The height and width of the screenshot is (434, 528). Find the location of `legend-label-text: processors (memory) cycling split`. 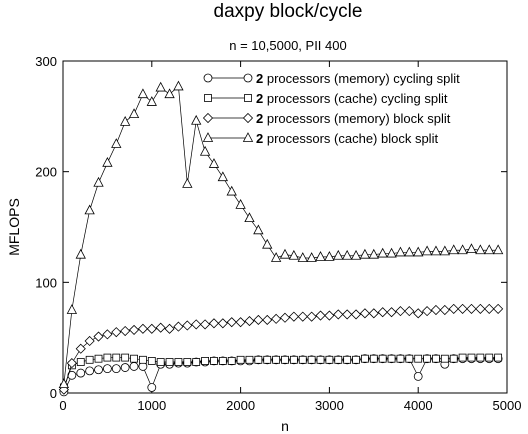

legend-label-text: processors (memory) cycling split is located at coordinates (361, 78).